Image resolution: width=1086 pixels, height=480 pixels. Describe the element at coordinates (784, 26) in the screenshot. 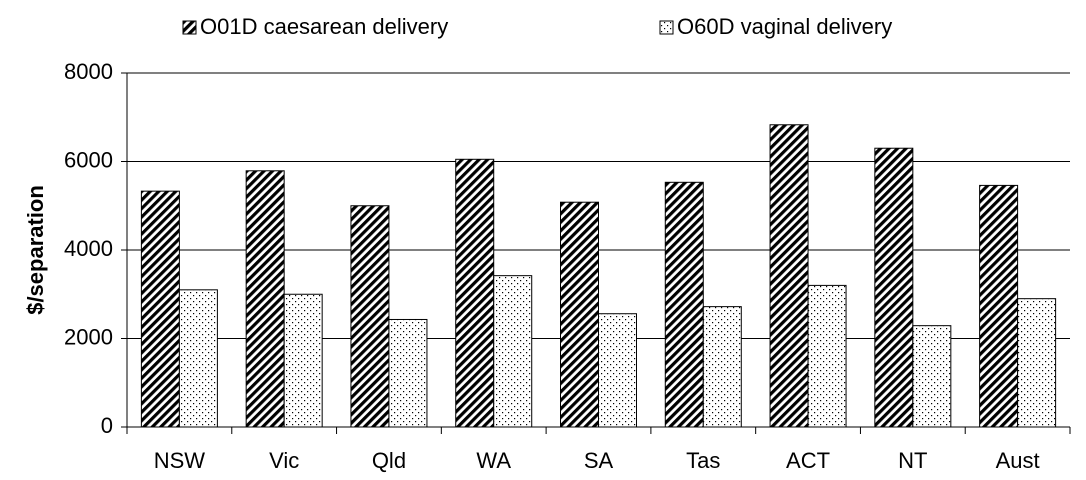

I see `legend-label: O60D vaginal delivery` at that location.